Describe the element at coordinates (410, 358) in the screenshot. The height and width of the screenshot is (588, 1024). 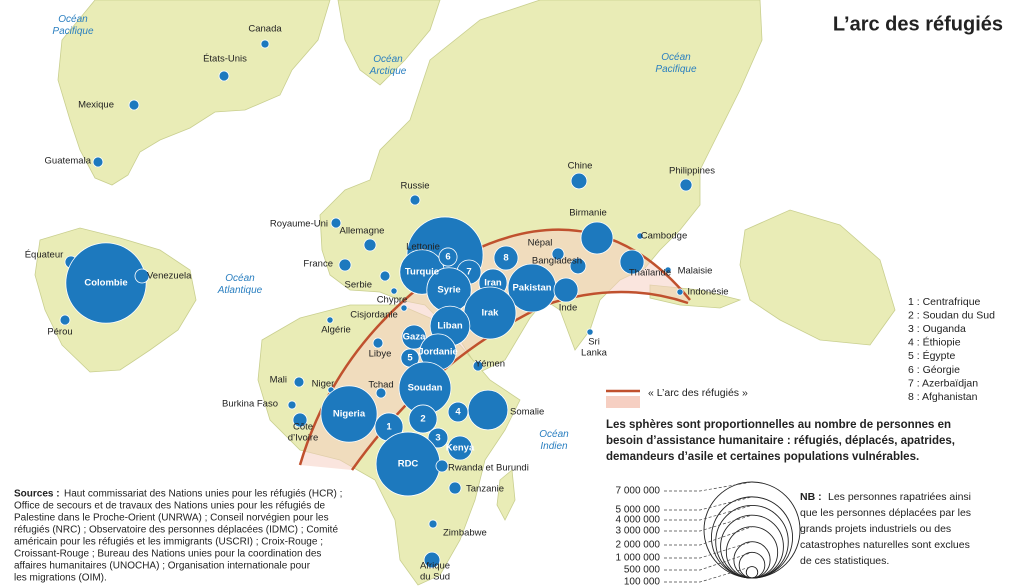
I see `bubble-label: 5` at that location.